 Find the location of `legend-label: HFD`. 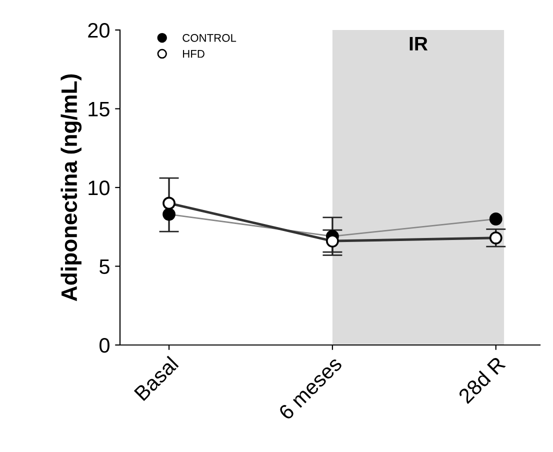

legend-label: HFD is located at coordinates (193, 54).